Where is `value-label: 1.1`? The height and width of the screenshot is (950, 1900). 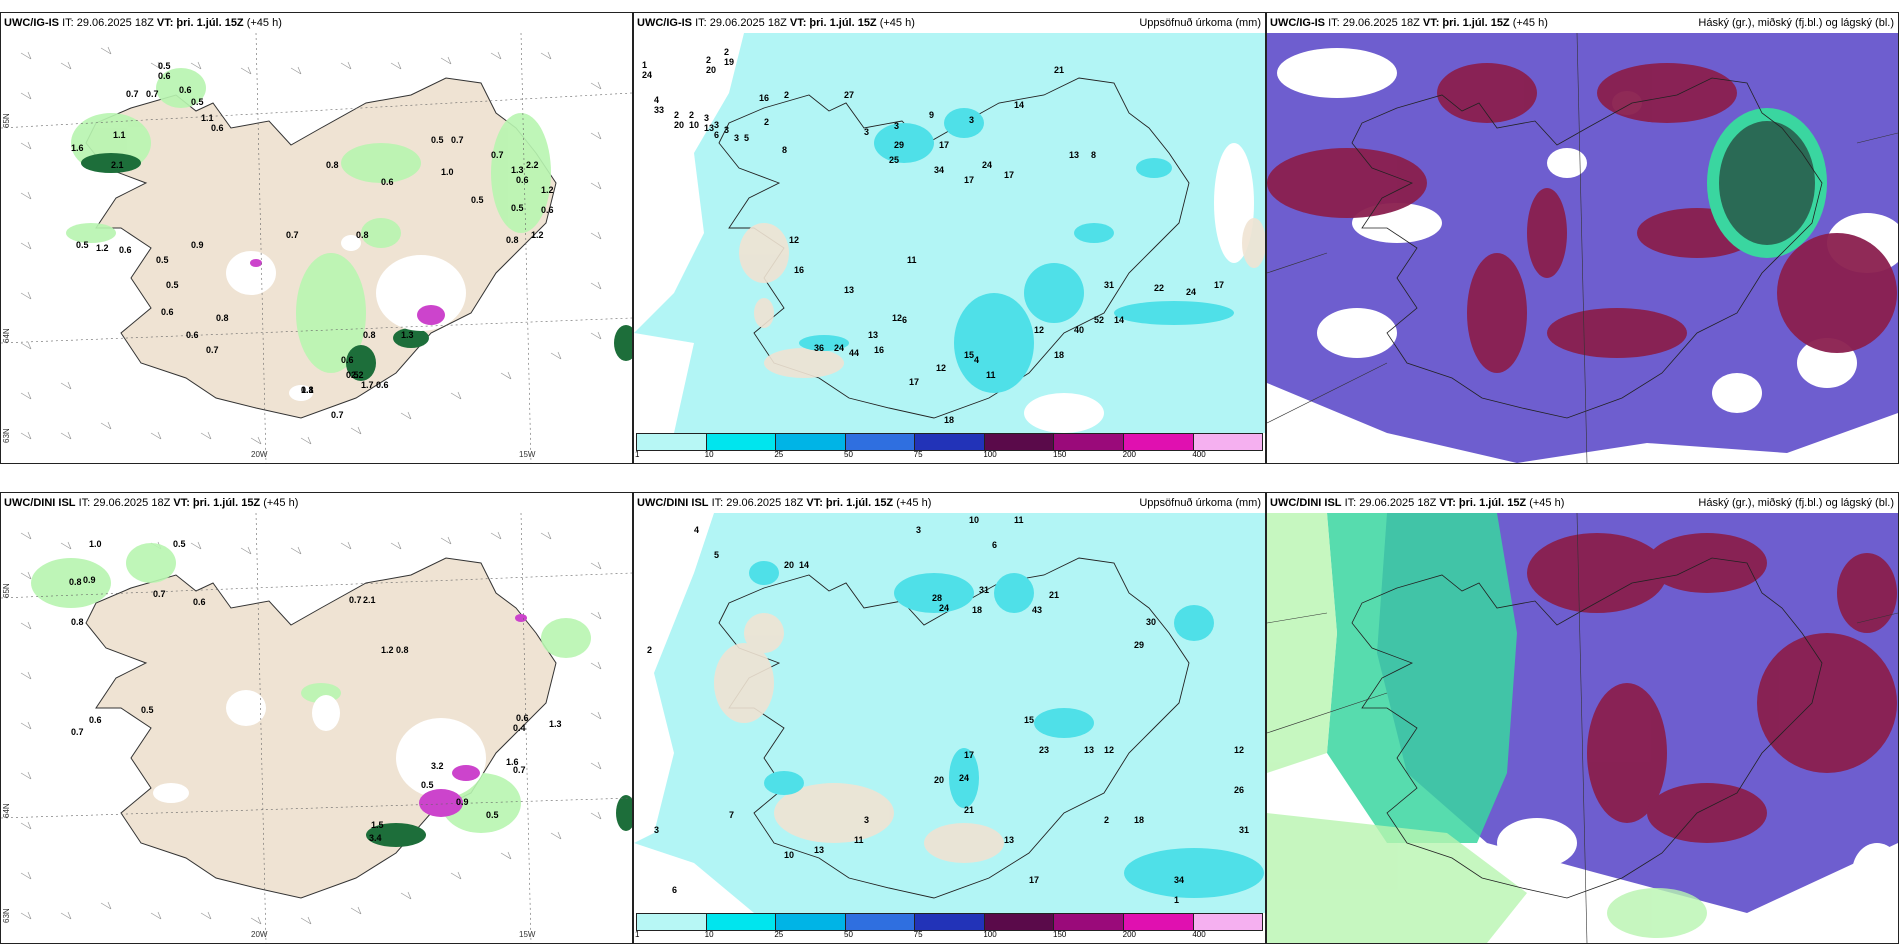 value-label: 1.1 is located at coordinates (207, 118).